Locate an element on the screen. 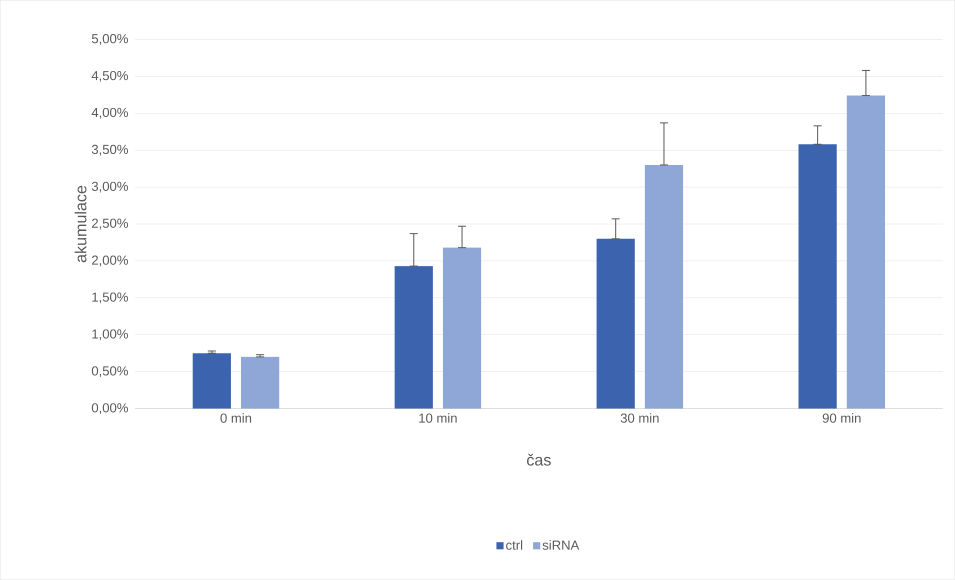 The image size is (955, 580). x-tick-label: 0 min is located at coordinates (236, 418).